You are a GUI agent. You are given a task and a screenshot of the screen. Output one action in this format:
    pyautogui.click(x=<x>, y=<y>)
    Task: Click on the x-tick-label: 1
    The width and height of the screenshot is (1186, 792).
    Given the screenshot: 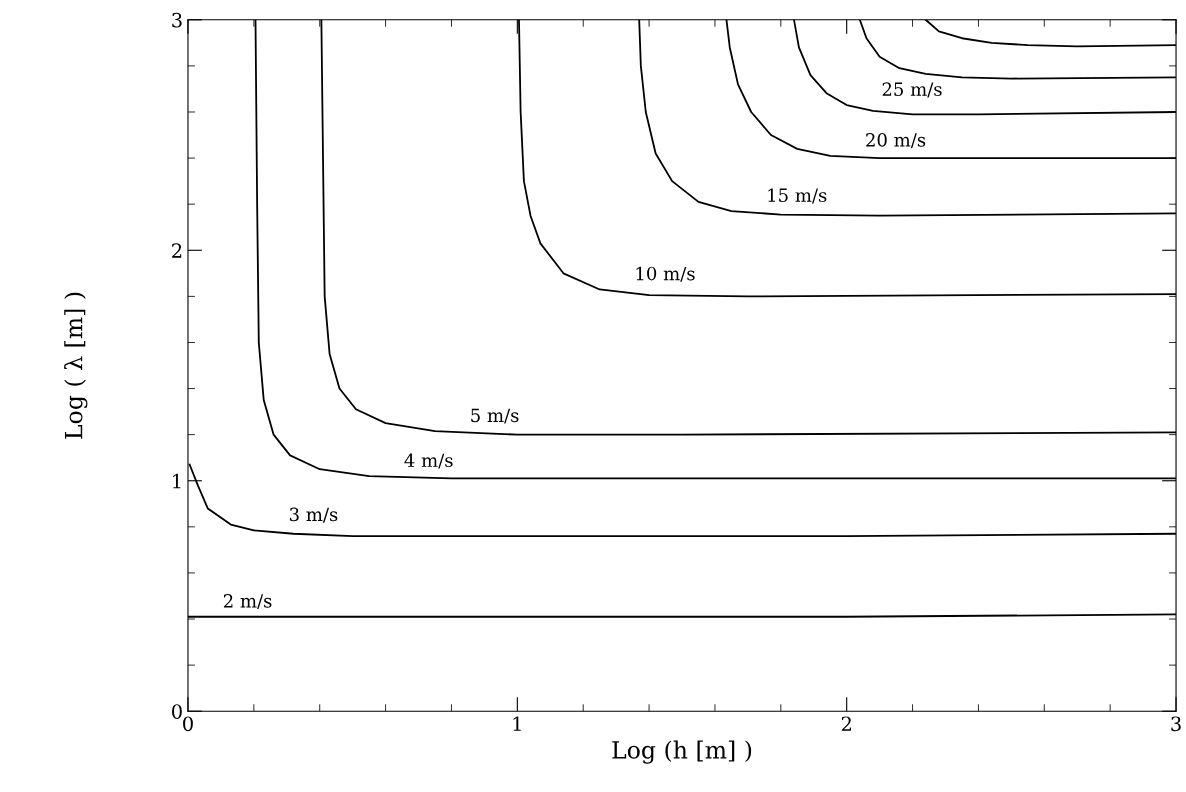 What is the action you would take?
    pyautogui.click(x=517, y=723)
    